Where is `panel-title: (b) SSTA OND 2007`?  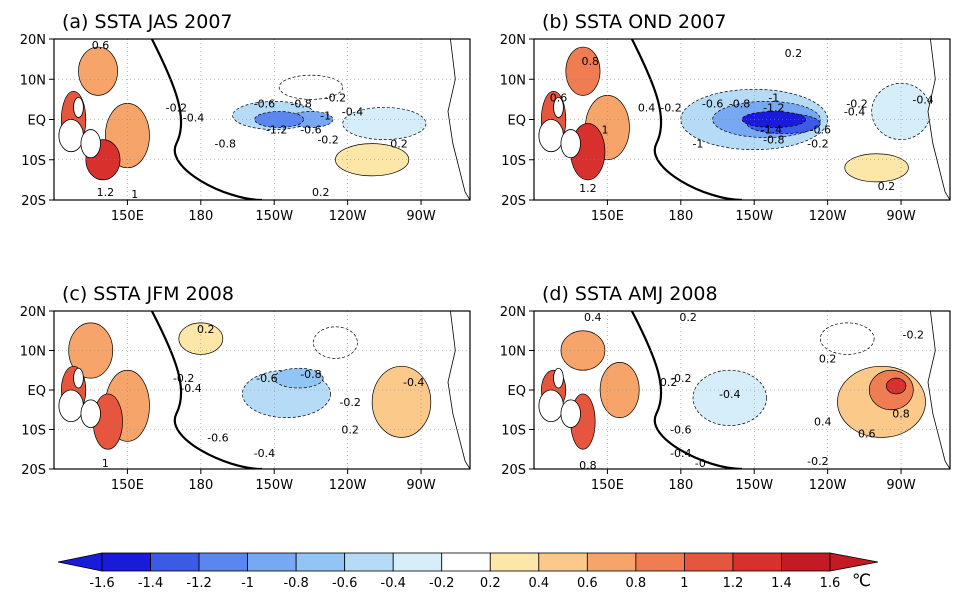
panel-title: (b) SSTA OND 2007 is located at coordinates (634, 22).